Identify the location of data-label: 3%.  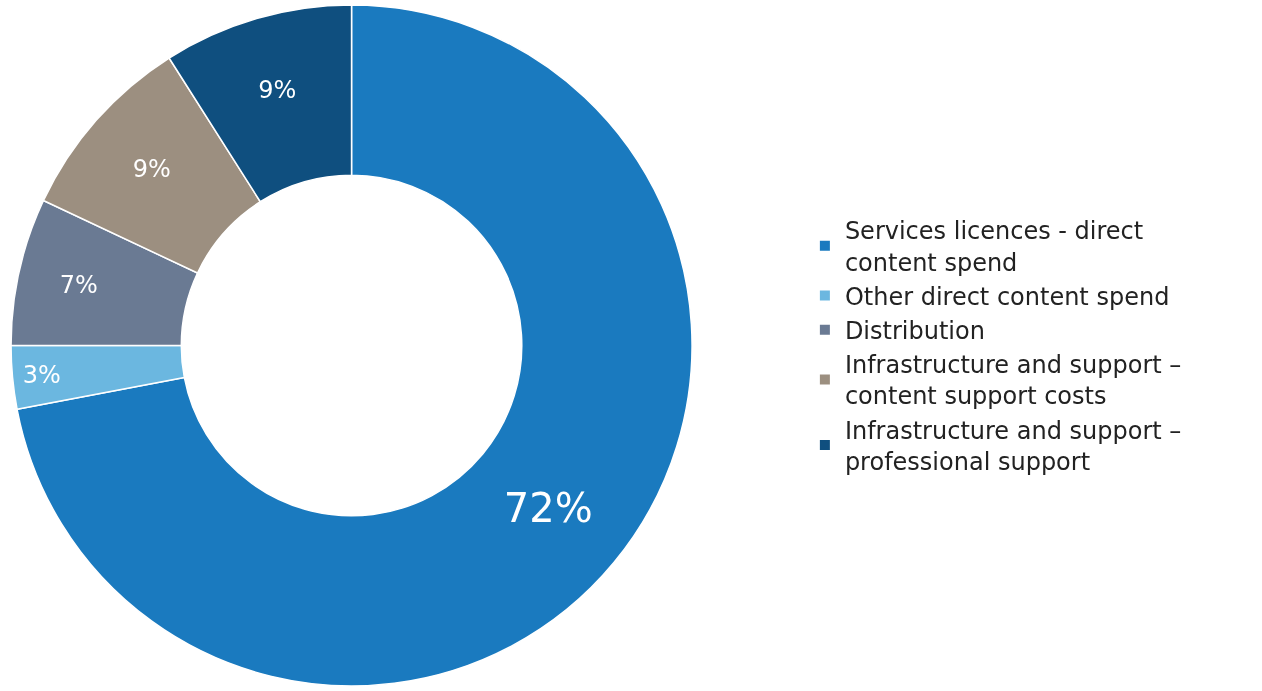
(41, 374).